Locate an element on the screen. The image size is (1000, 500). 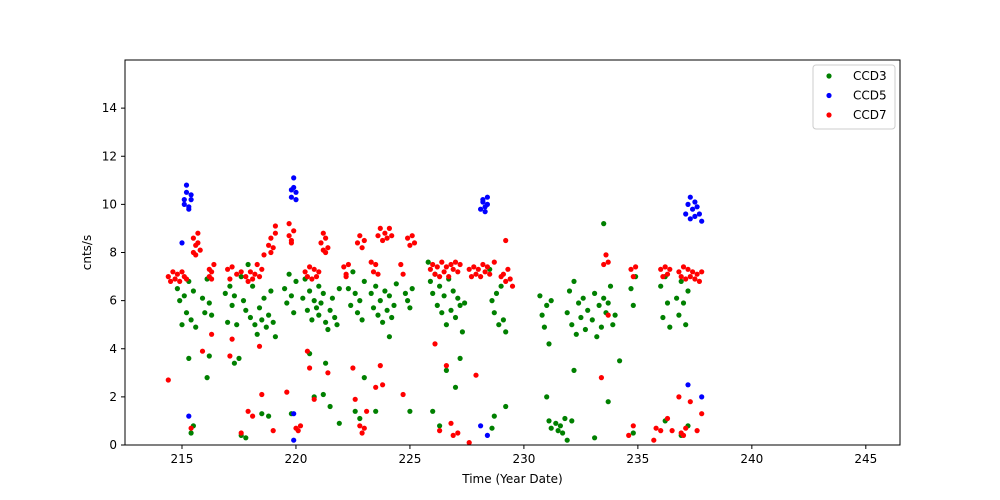
y-axis-label: cnts/s is located at coordinates (87, 252).